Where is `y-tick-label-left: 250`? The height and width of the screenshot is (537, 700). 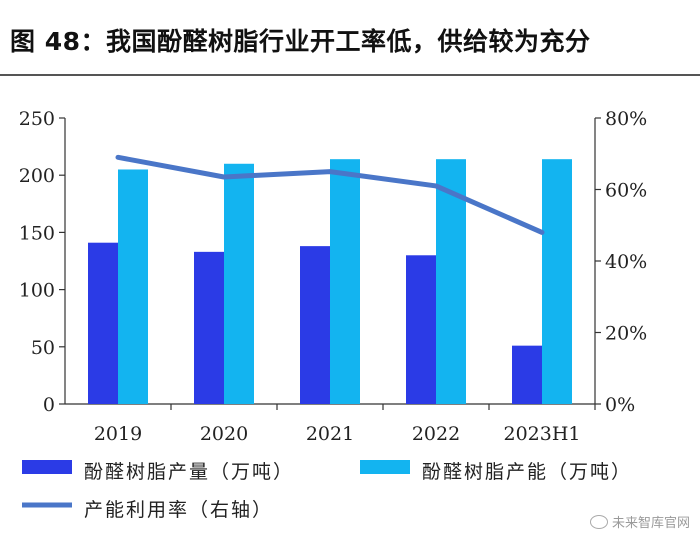 y-tick-label-left: 250 is located at coordinates (37, 119).